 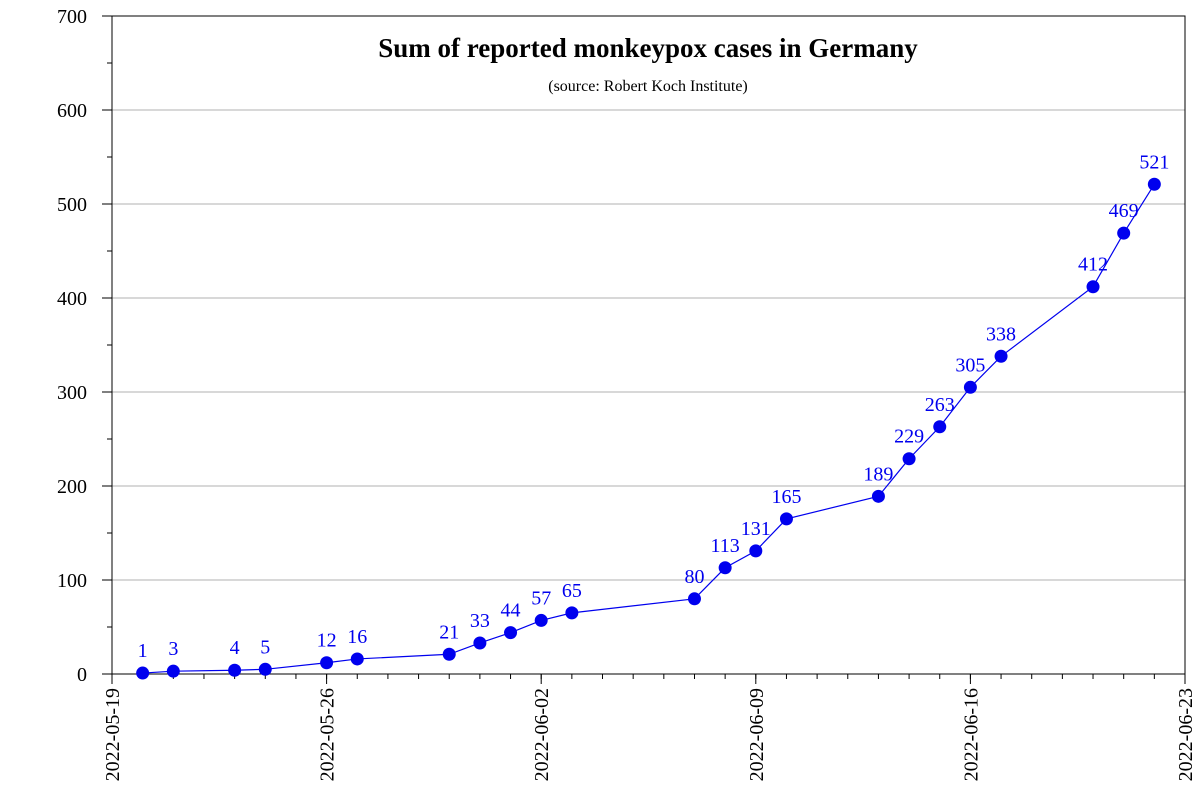 What do you see at coordinates (725, 546) in the screenshot?
I see `data-label: 113` at bounding box center [725, 546].